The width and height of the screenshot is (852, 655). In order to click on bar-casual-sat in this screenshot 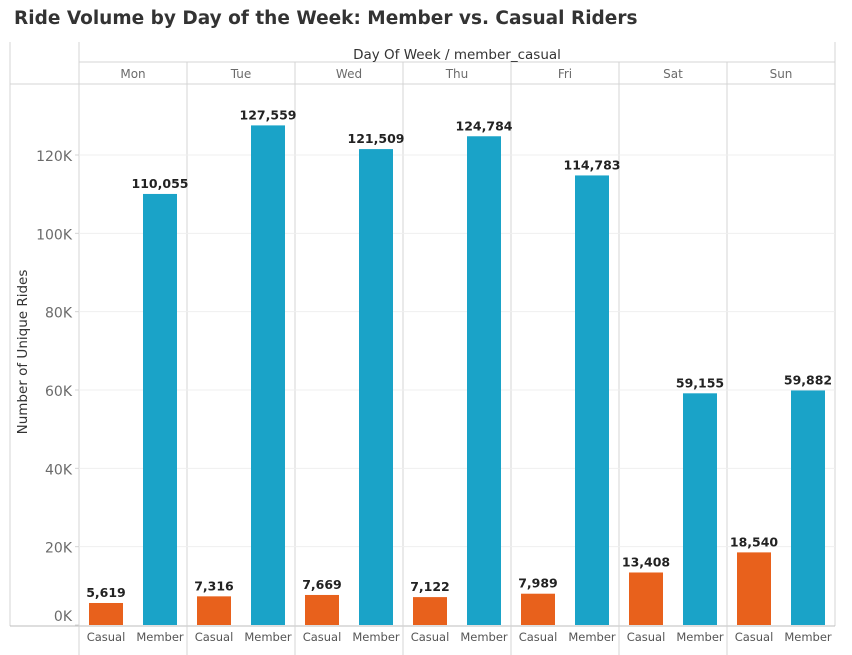, I will do `click(646, 598)`.